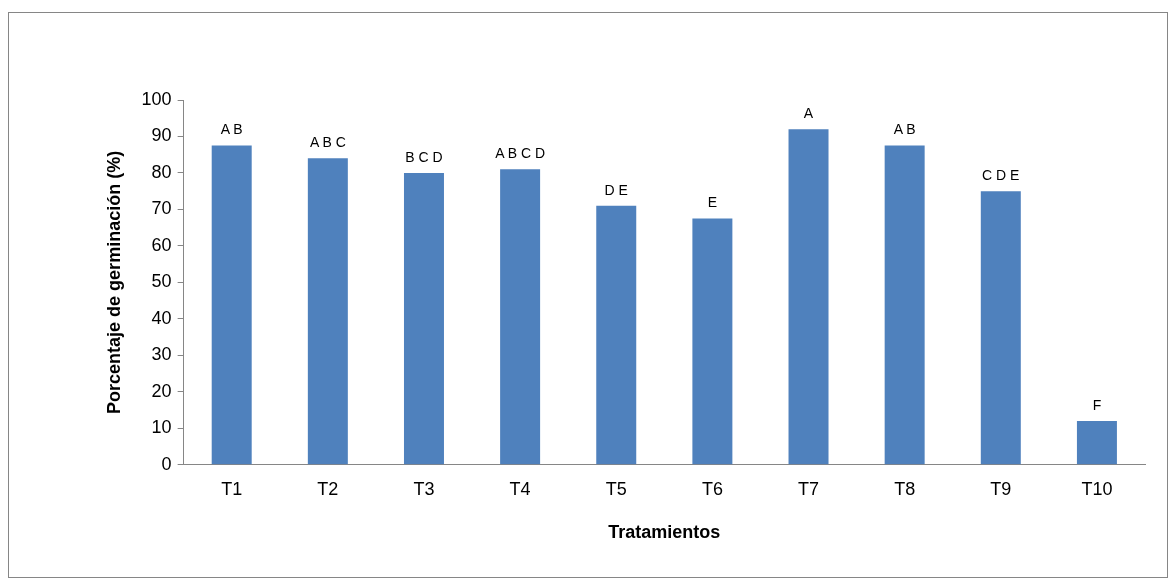  I want to click on y-tick-label: 90, so click(161, 135).